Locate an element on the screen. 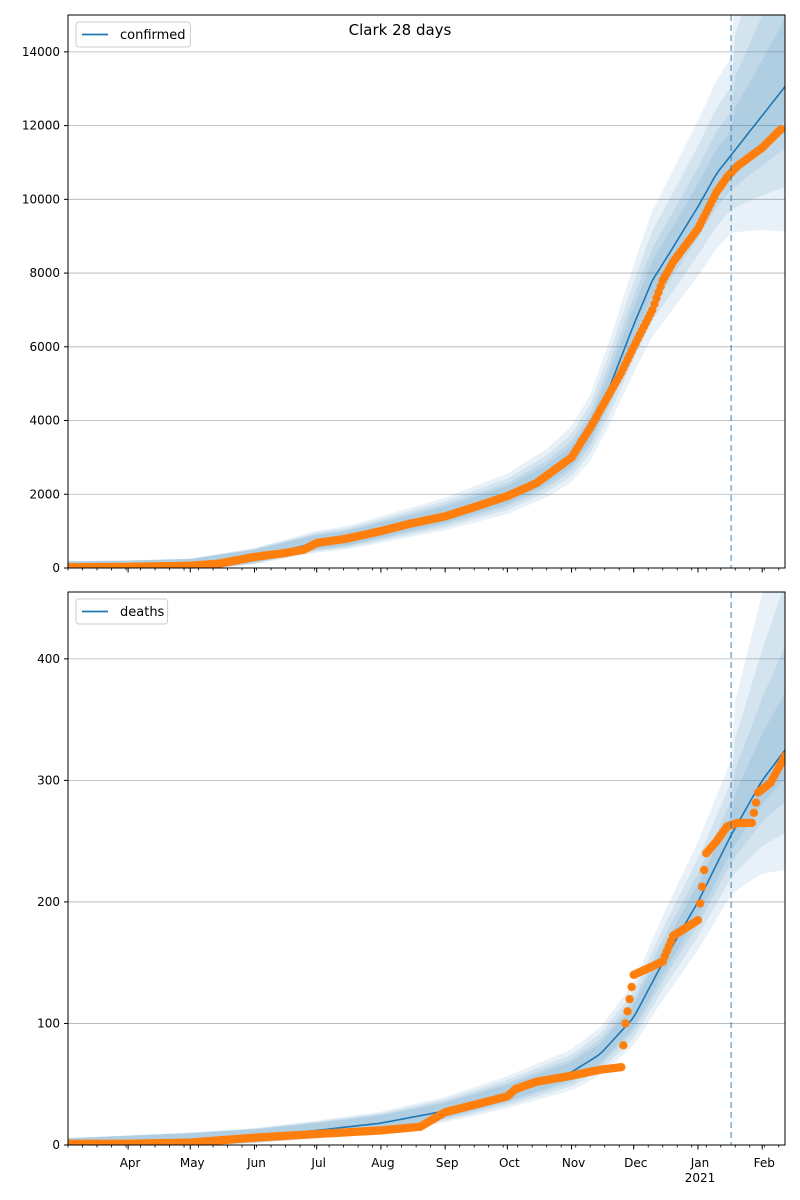  y-tick-label: 12000 is located at coordinates (41, 126).